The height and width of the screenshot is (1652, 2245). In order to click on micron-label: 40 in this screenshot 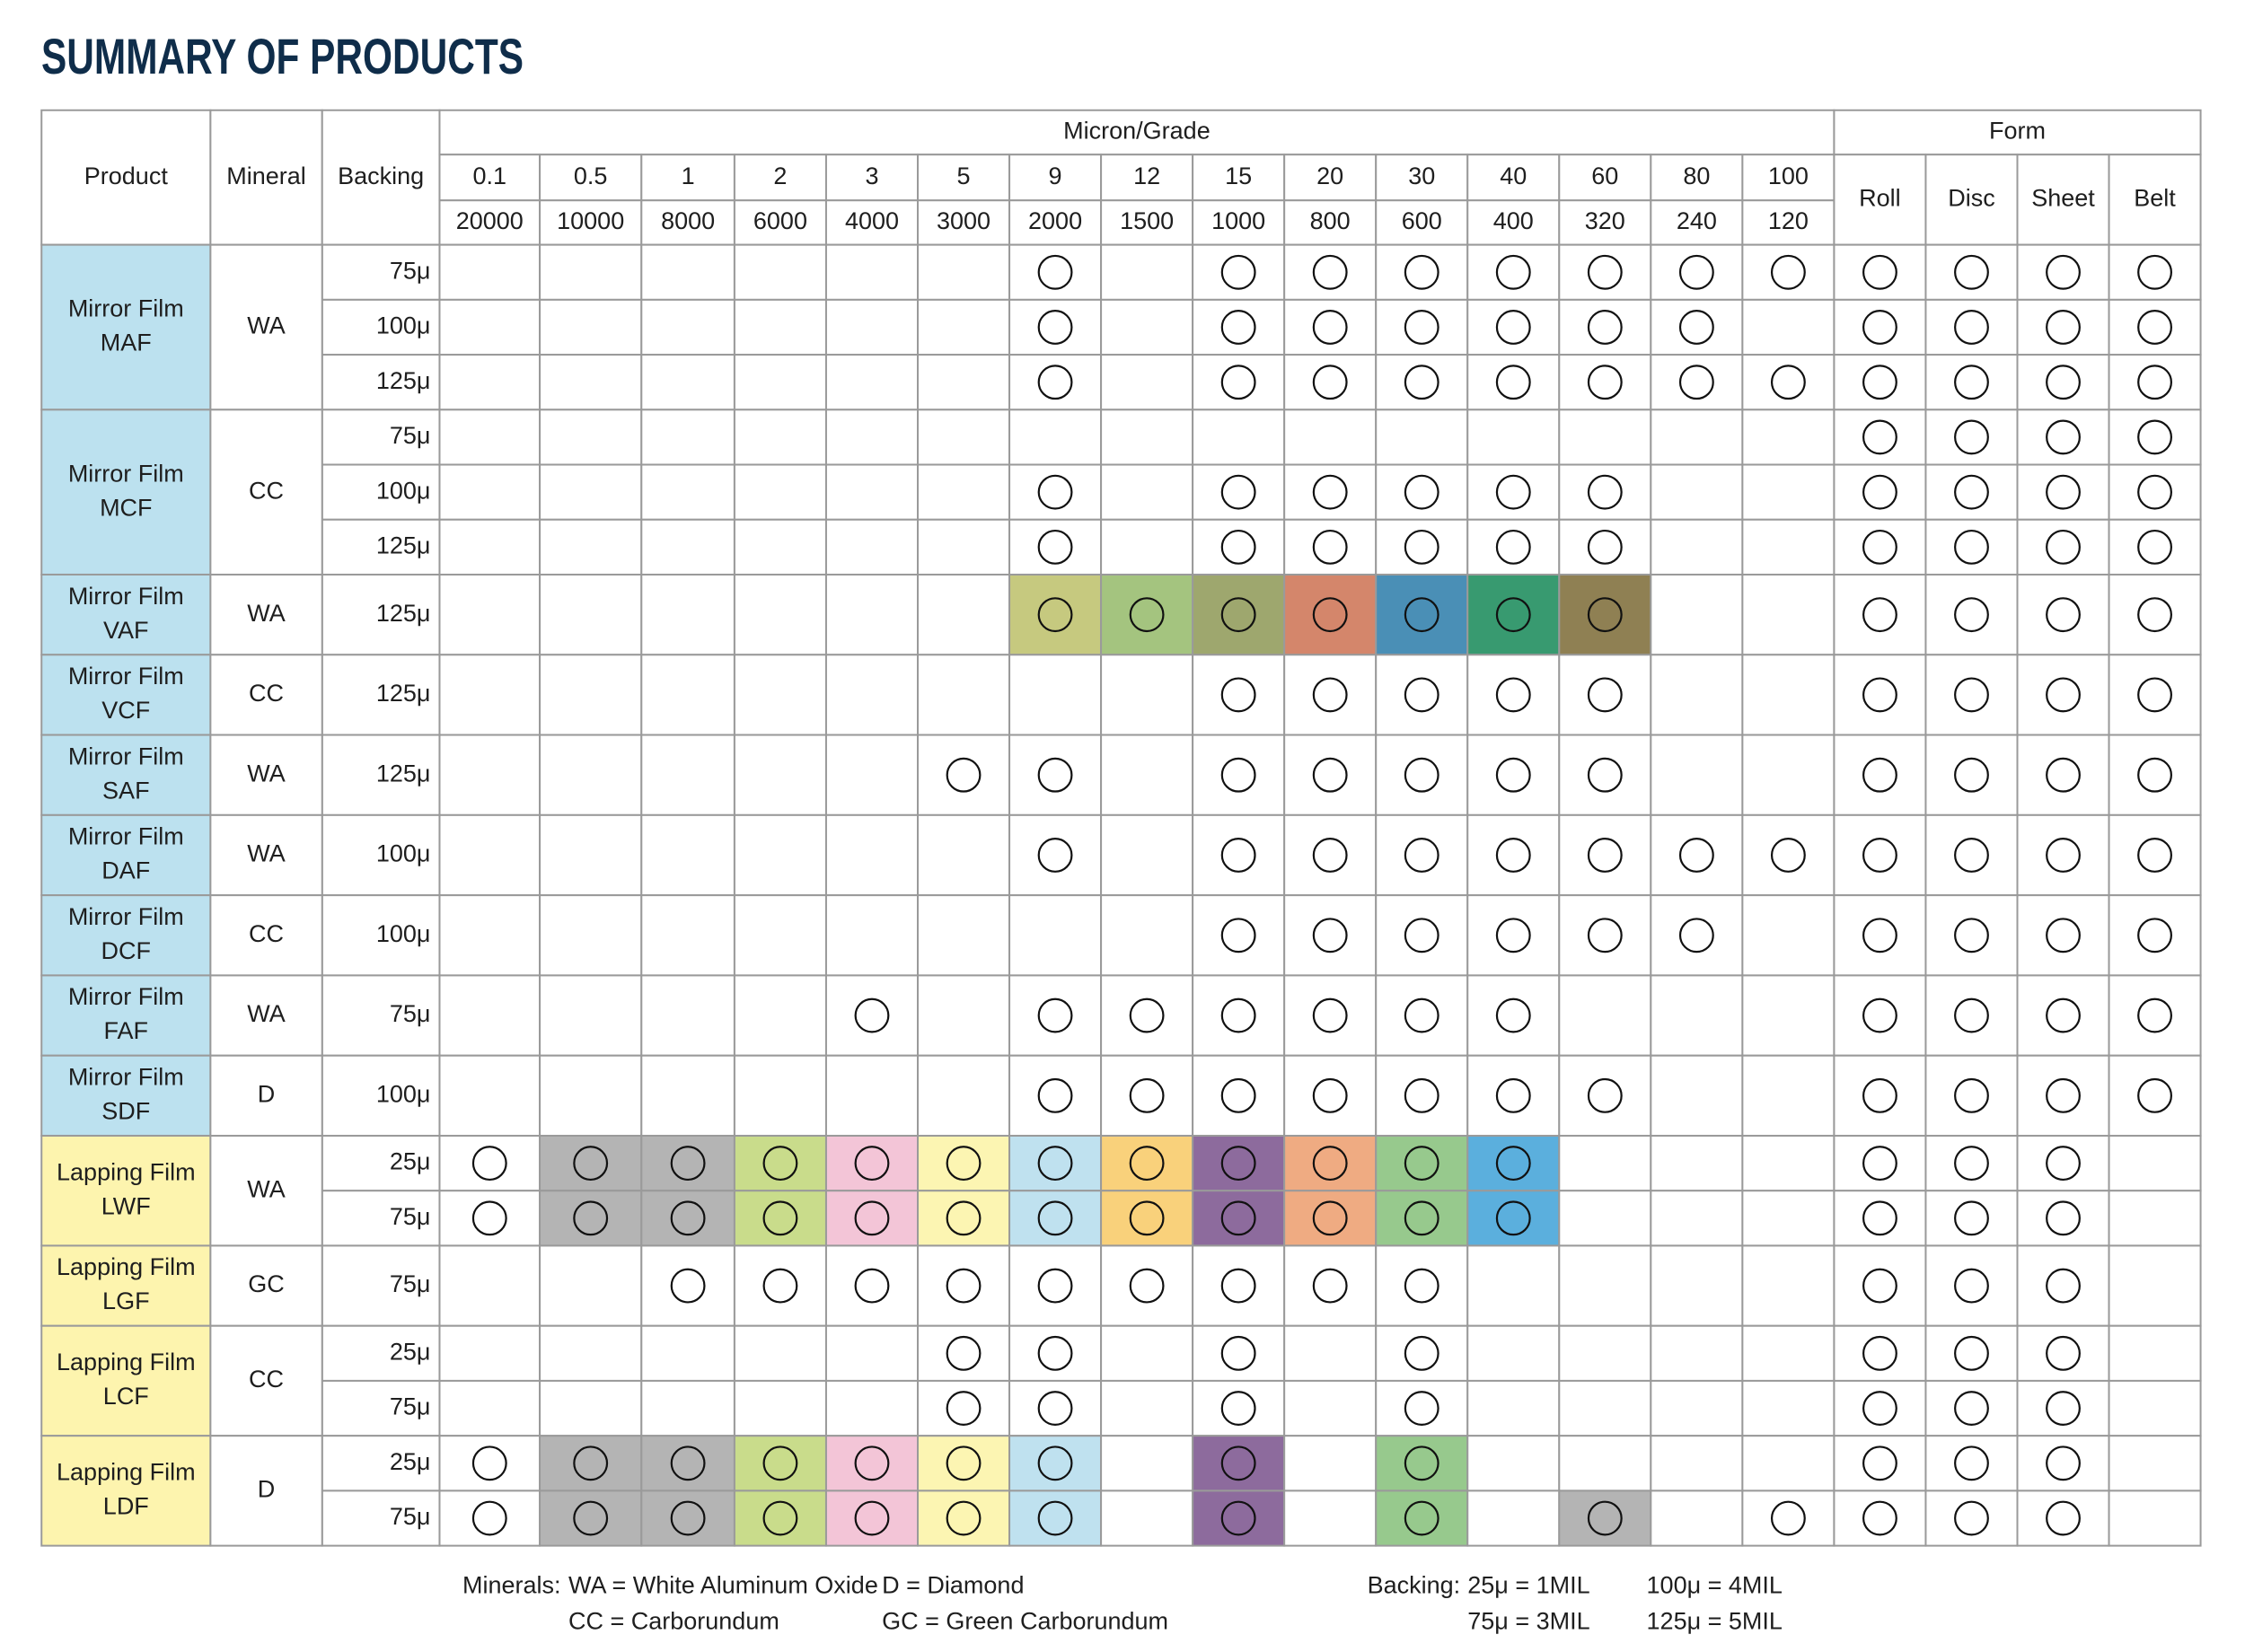, I will do `click(1513, 176)`.